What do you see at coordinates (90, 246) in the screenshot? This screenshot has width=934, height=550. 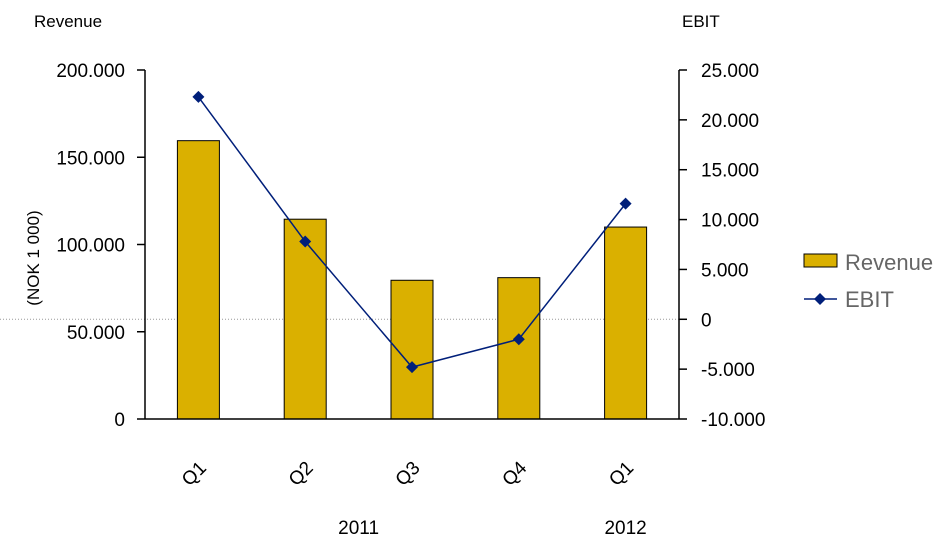 I see `left-axis-tick-label: 100.000` at bounding box center [90, 246].